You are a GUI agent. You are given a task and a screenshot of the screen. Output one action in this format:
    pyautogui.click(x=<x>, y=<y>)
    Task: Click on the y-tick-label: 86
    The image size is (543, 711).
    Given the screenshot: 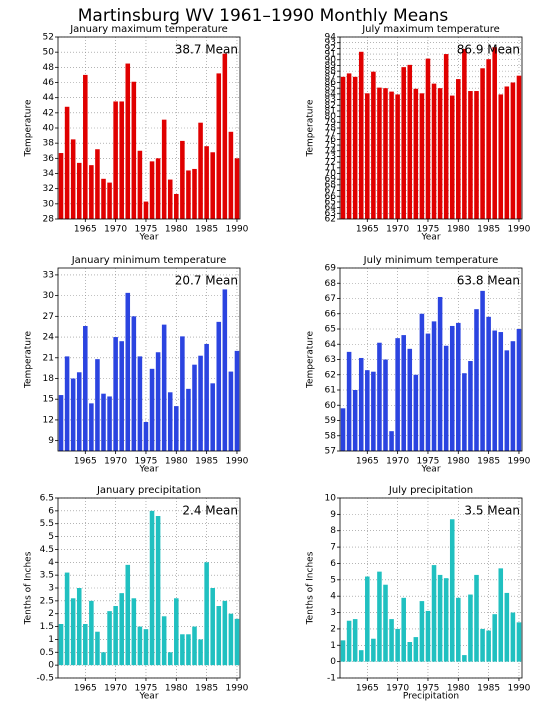 What is the action you would take?
    pyautogui.click(x=331, y=83)
    